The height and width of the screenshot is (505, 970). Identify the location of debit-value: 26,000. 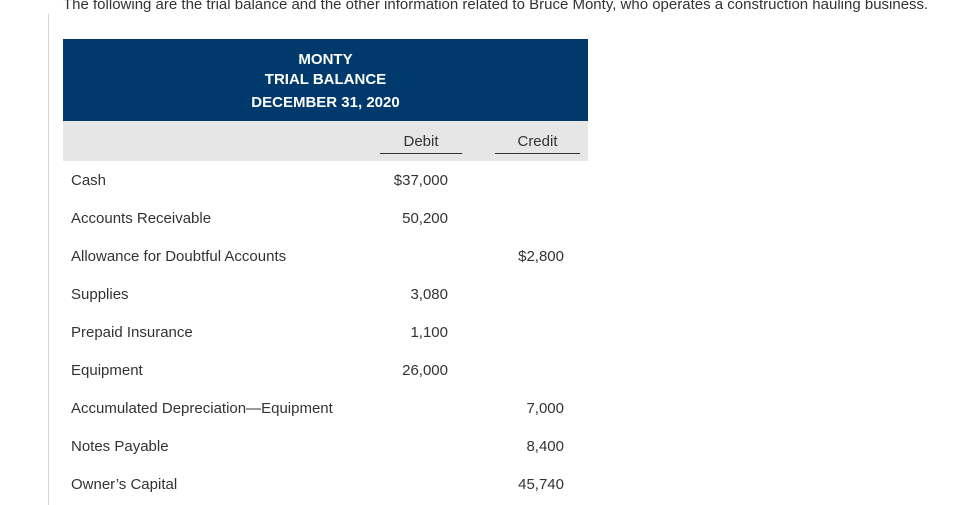
(425, 370).